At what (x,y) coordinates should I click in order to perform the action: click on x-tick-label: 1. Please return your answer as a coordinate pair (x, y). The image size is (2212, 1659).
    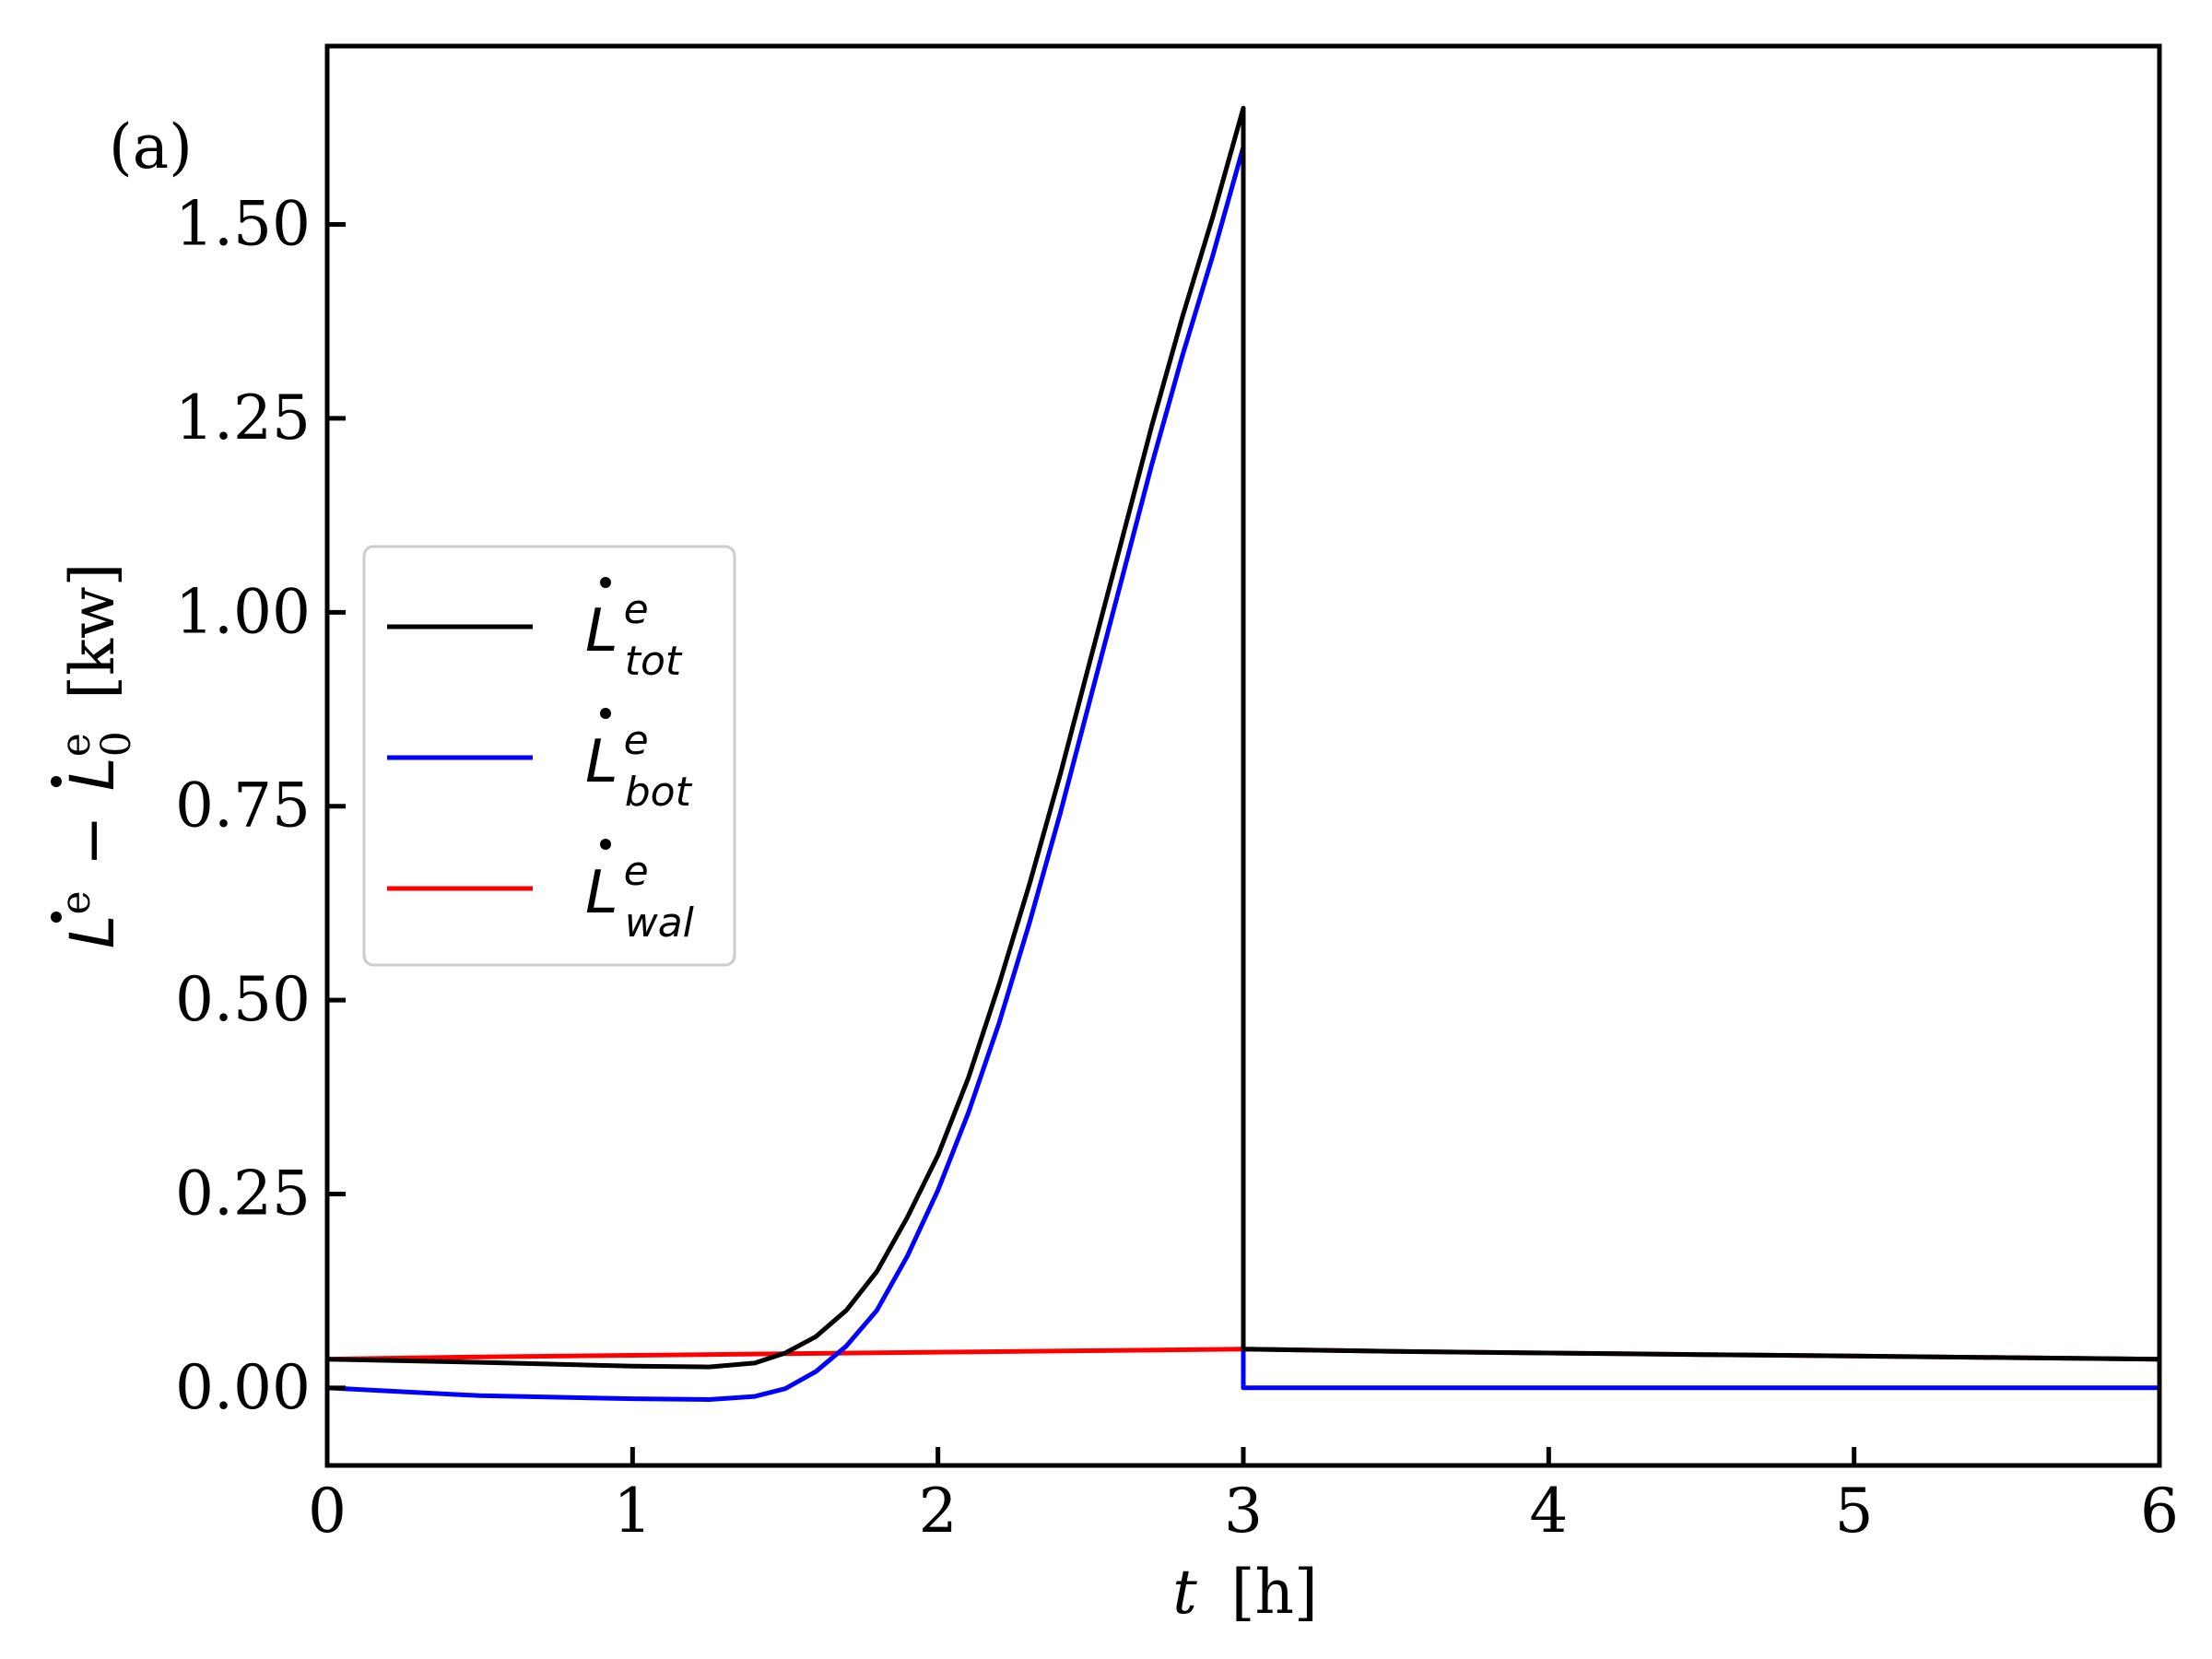
    Looking at the image, I should click on (632, 1511).